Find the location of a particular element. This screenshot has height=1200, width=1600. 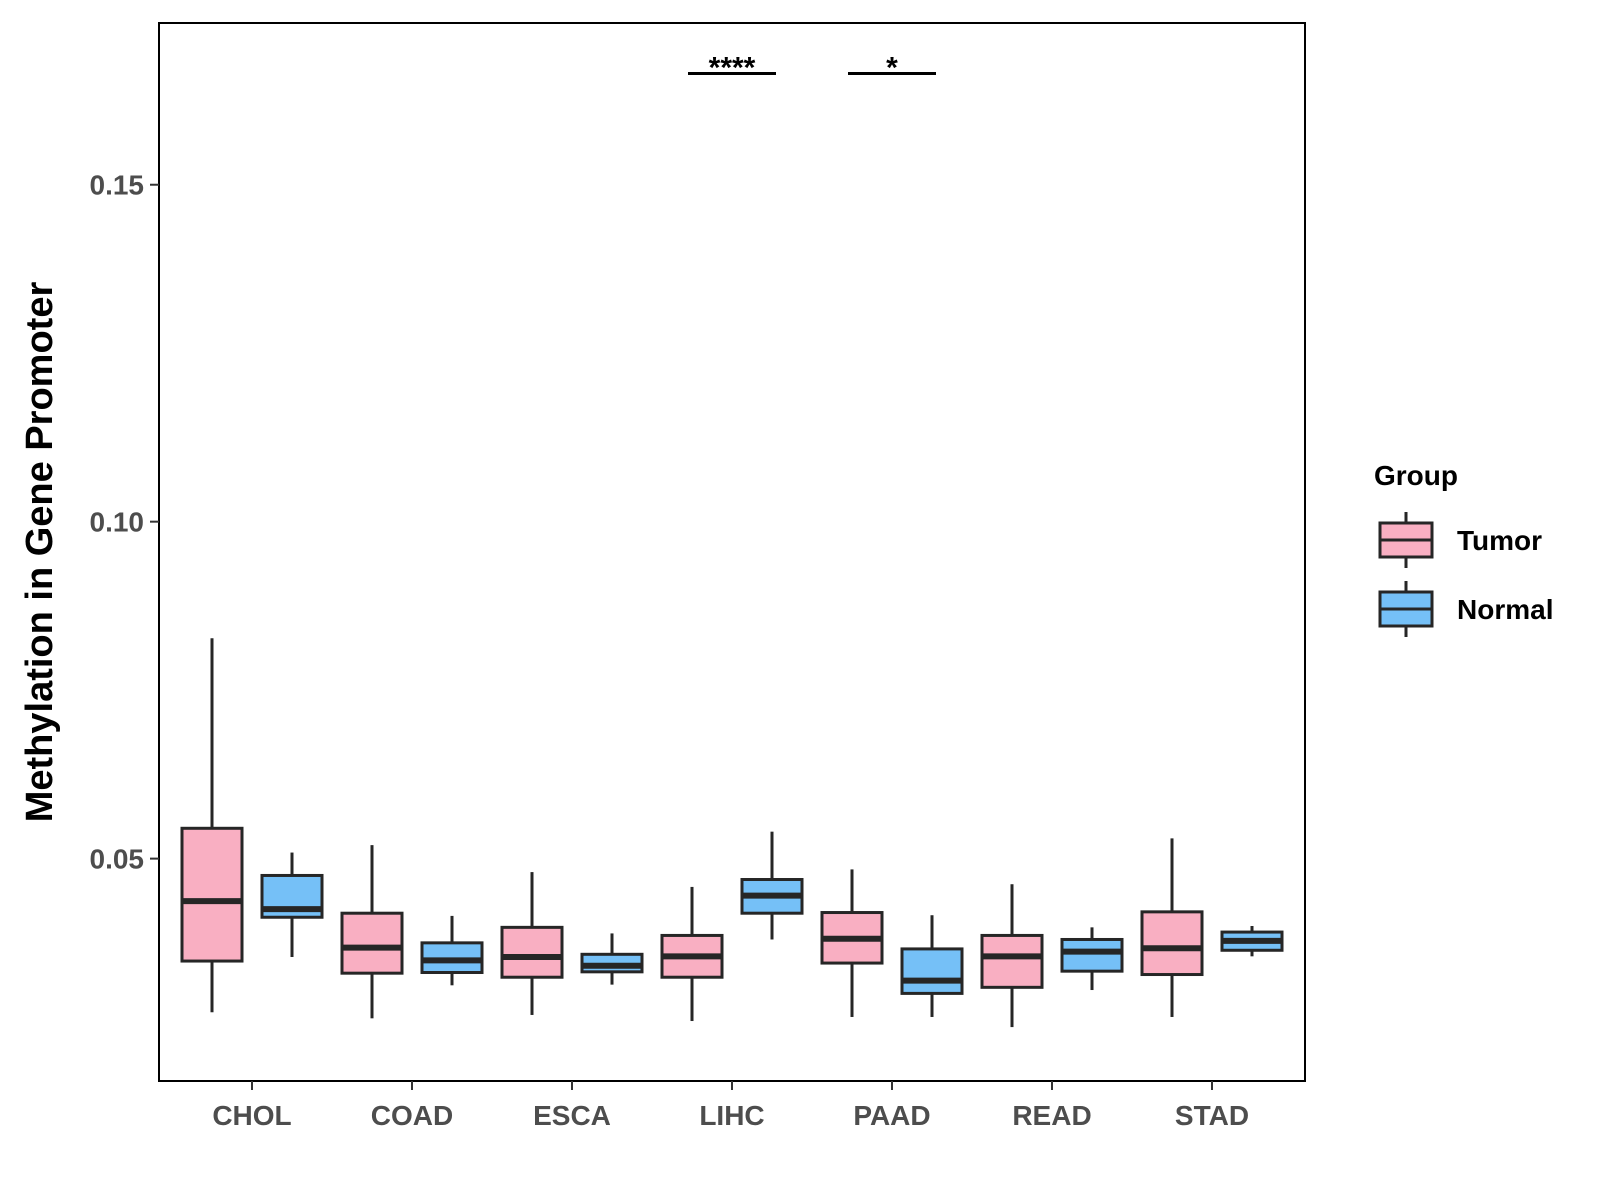

significance-paad: * is located at coordinates (892, 68).